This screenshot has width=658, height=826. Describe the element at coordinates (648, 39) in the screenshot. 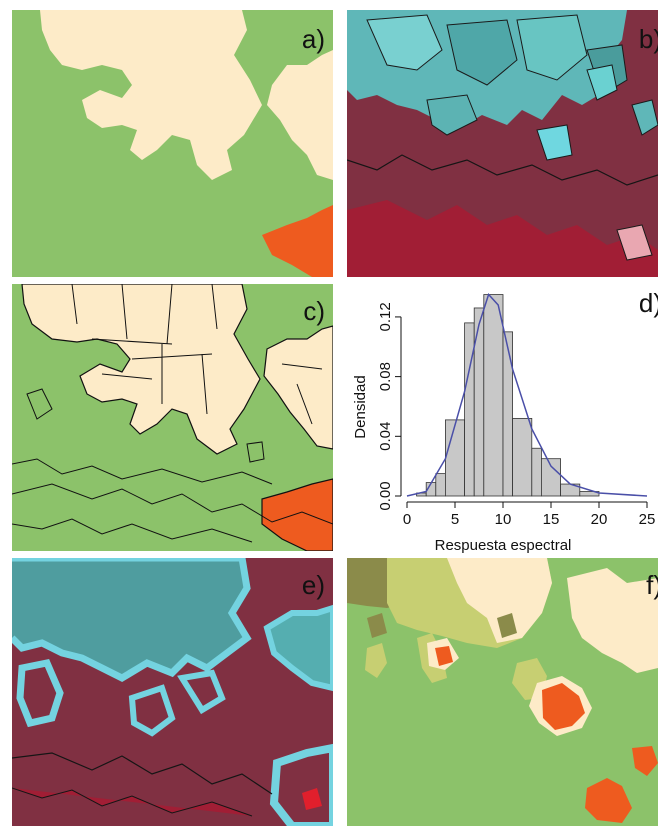

I see `panel-label-b: b)` at that location.